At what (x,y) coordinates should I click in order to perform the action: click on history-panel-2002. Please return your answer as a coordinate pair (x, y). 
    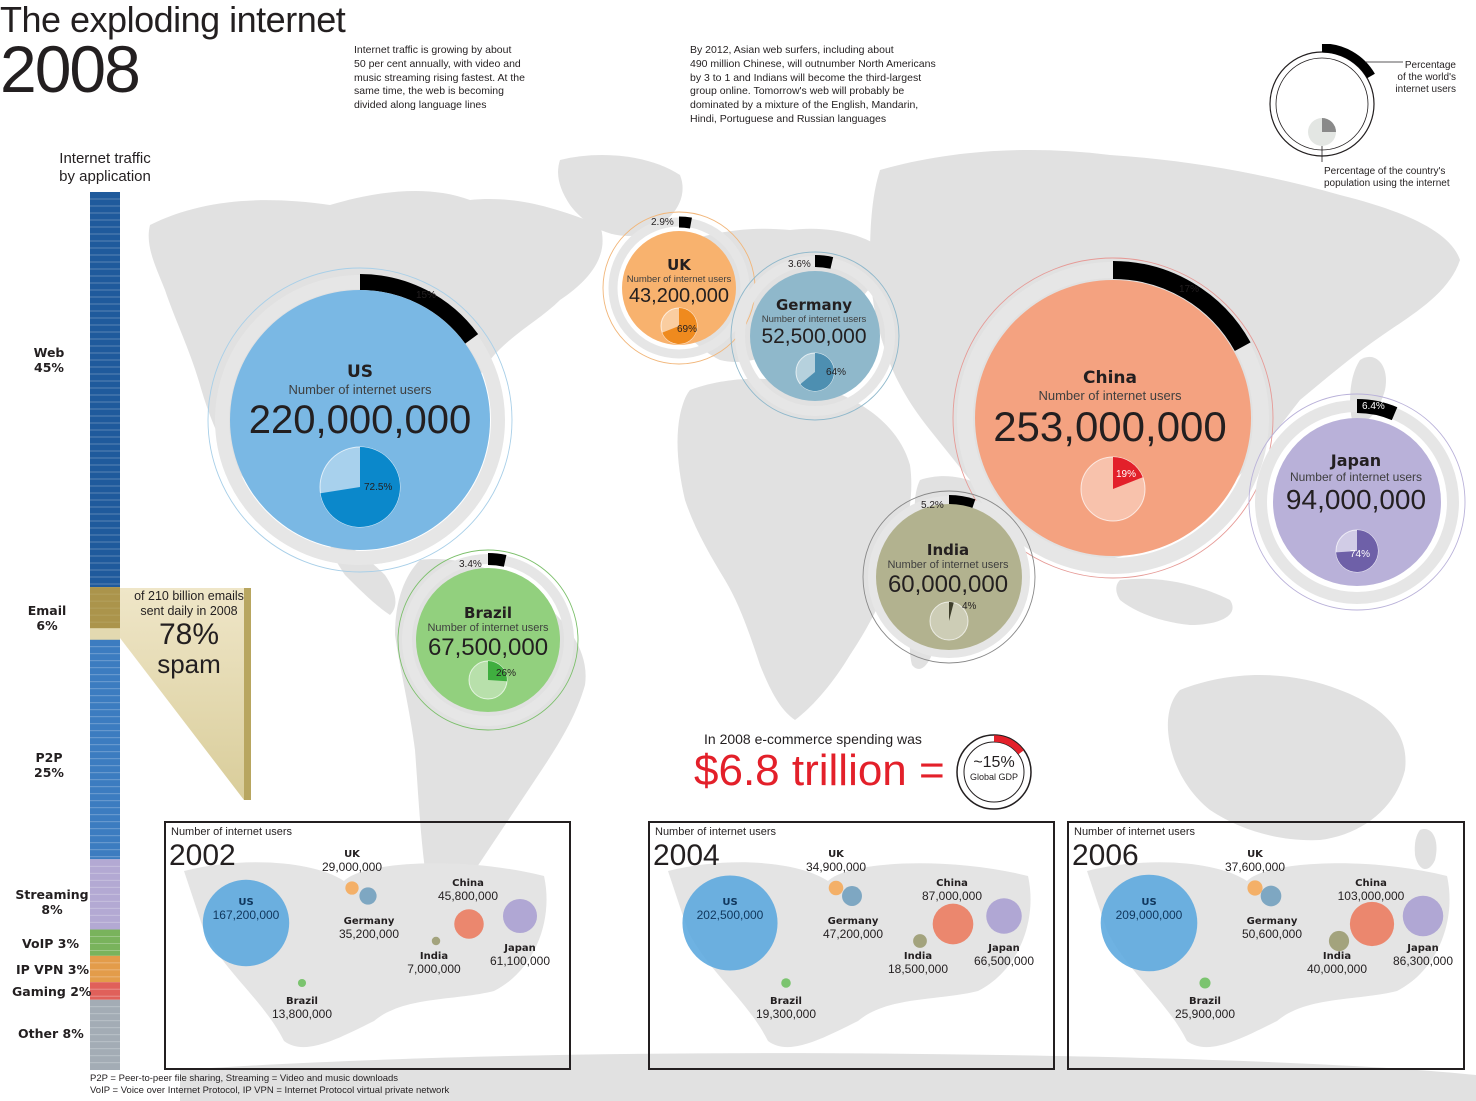
    Looking at the image, I should click on (367, 945).